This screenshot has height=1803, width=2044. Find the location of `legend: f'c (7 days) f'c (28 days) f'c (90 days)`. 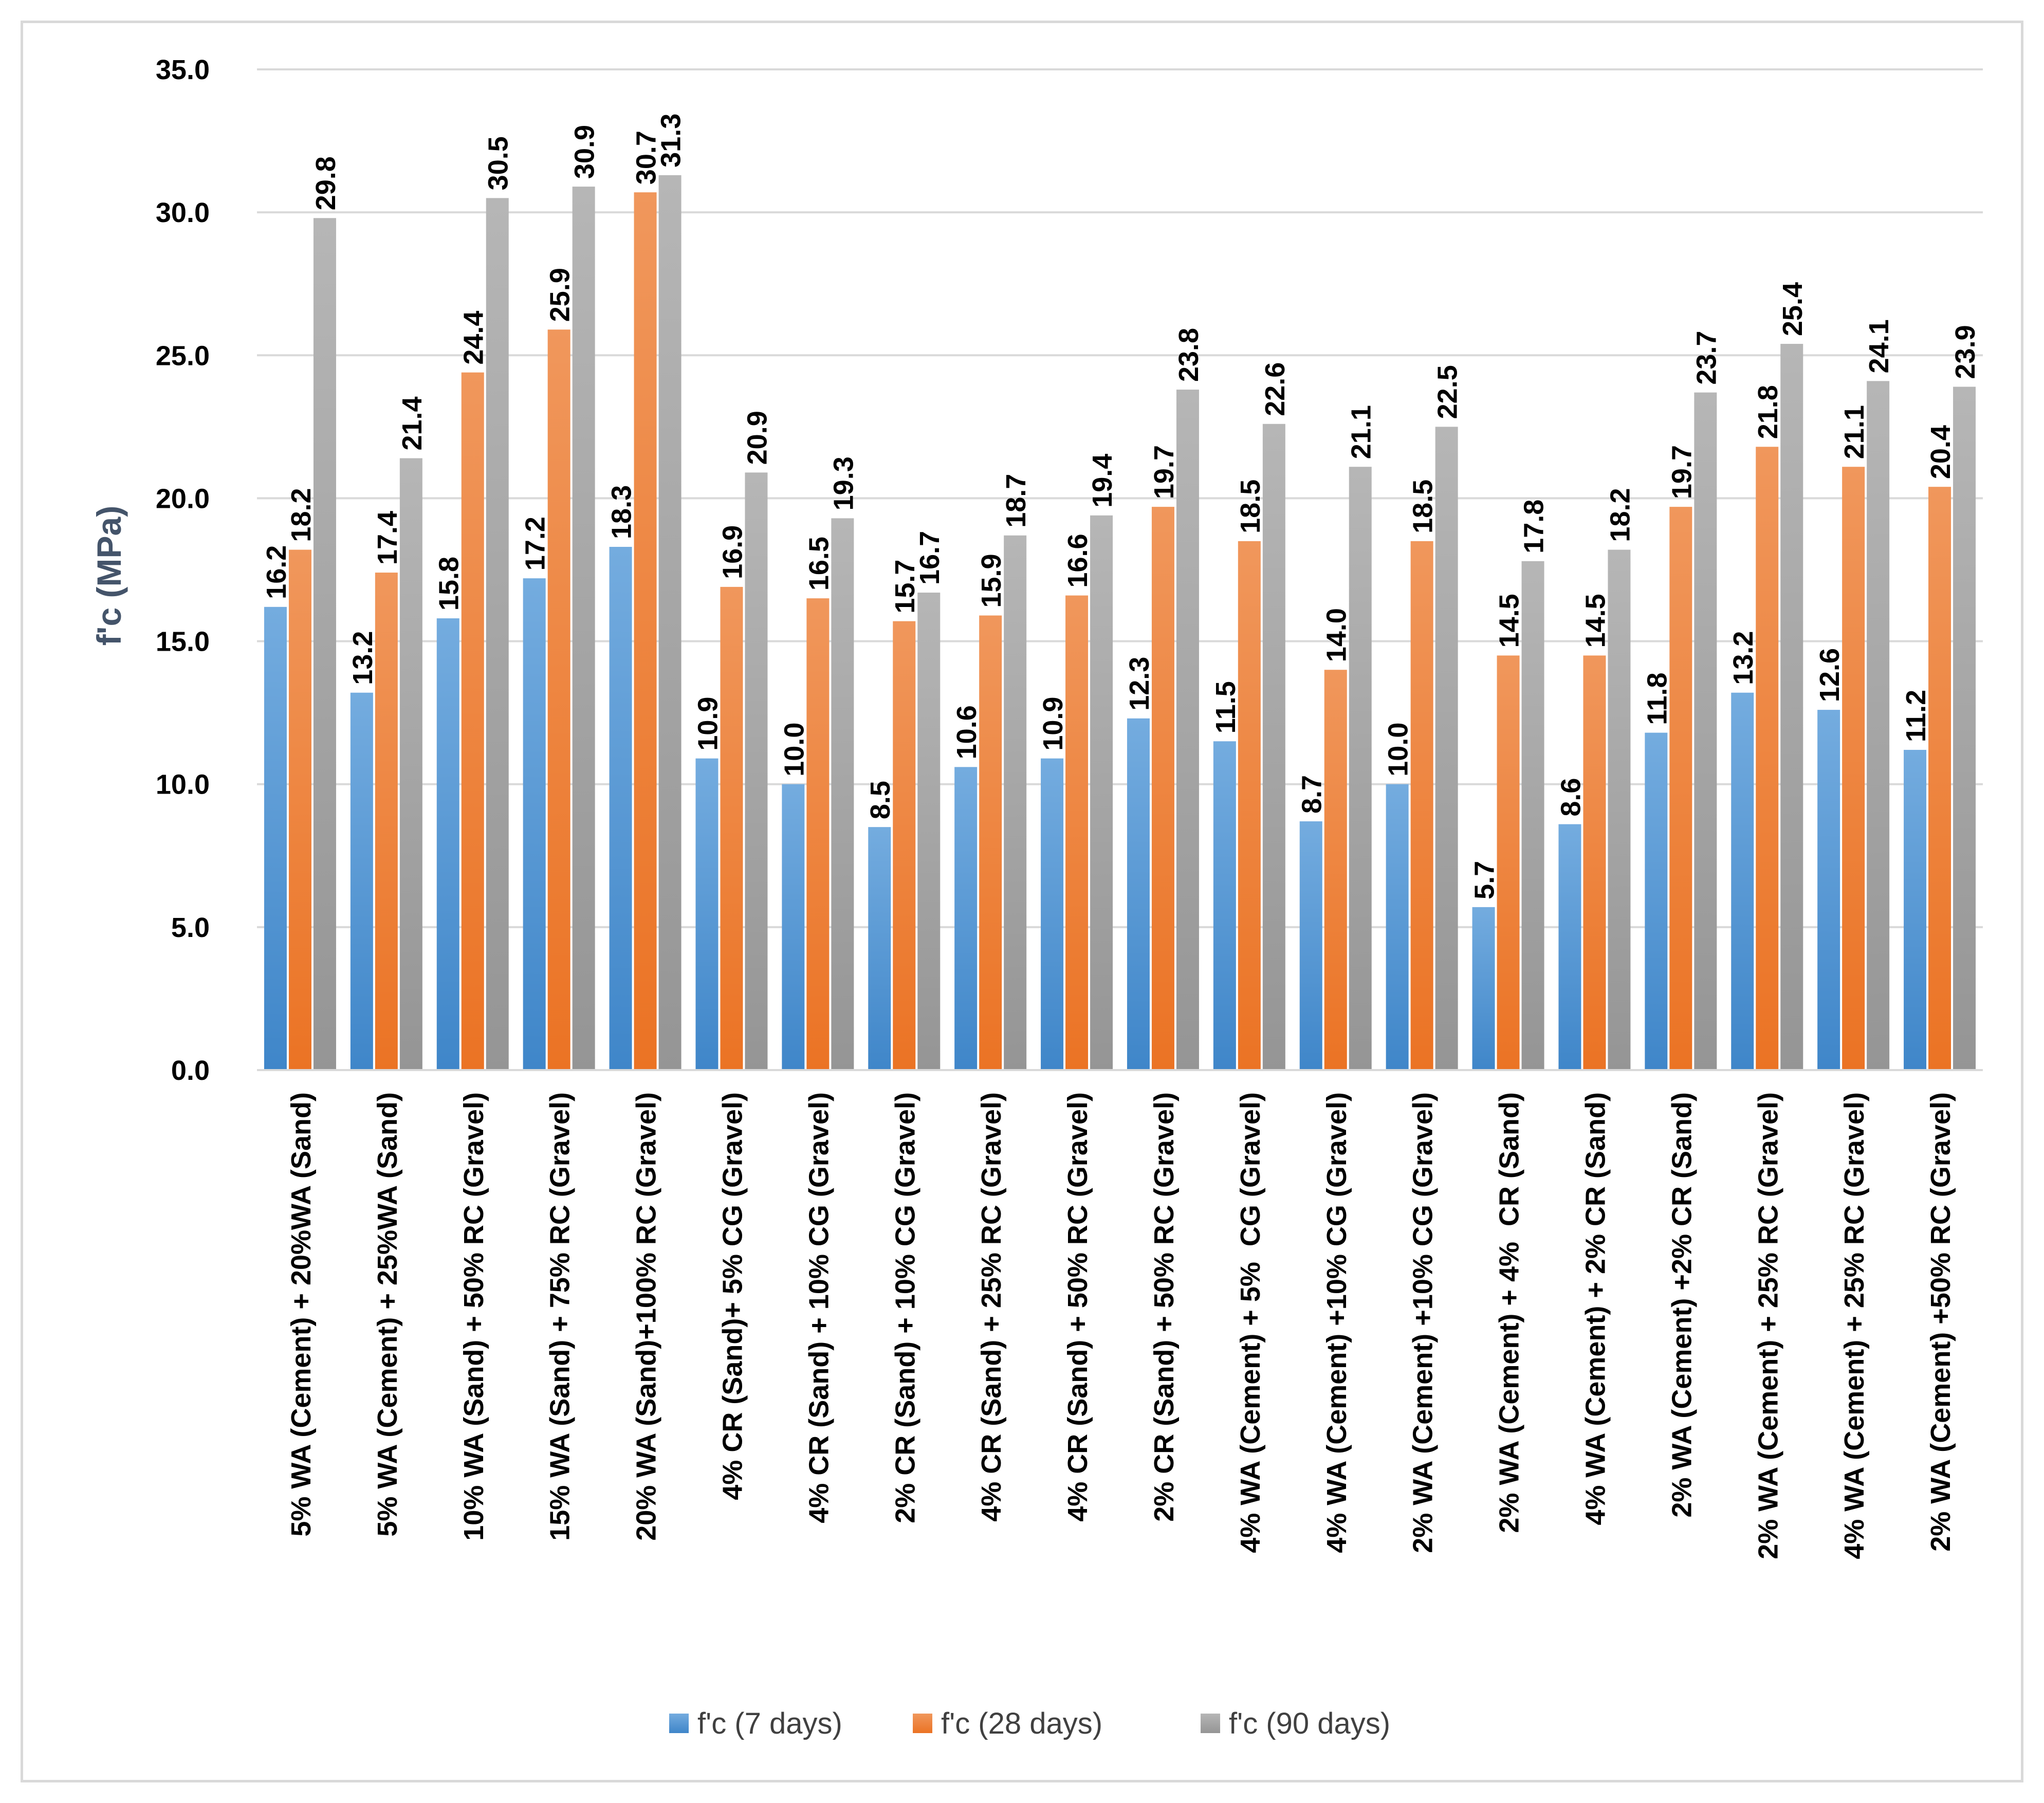

legend: f'c (7 days) f'c (28 days) f'c (90 days) is located at coordinates (1029, 1723).